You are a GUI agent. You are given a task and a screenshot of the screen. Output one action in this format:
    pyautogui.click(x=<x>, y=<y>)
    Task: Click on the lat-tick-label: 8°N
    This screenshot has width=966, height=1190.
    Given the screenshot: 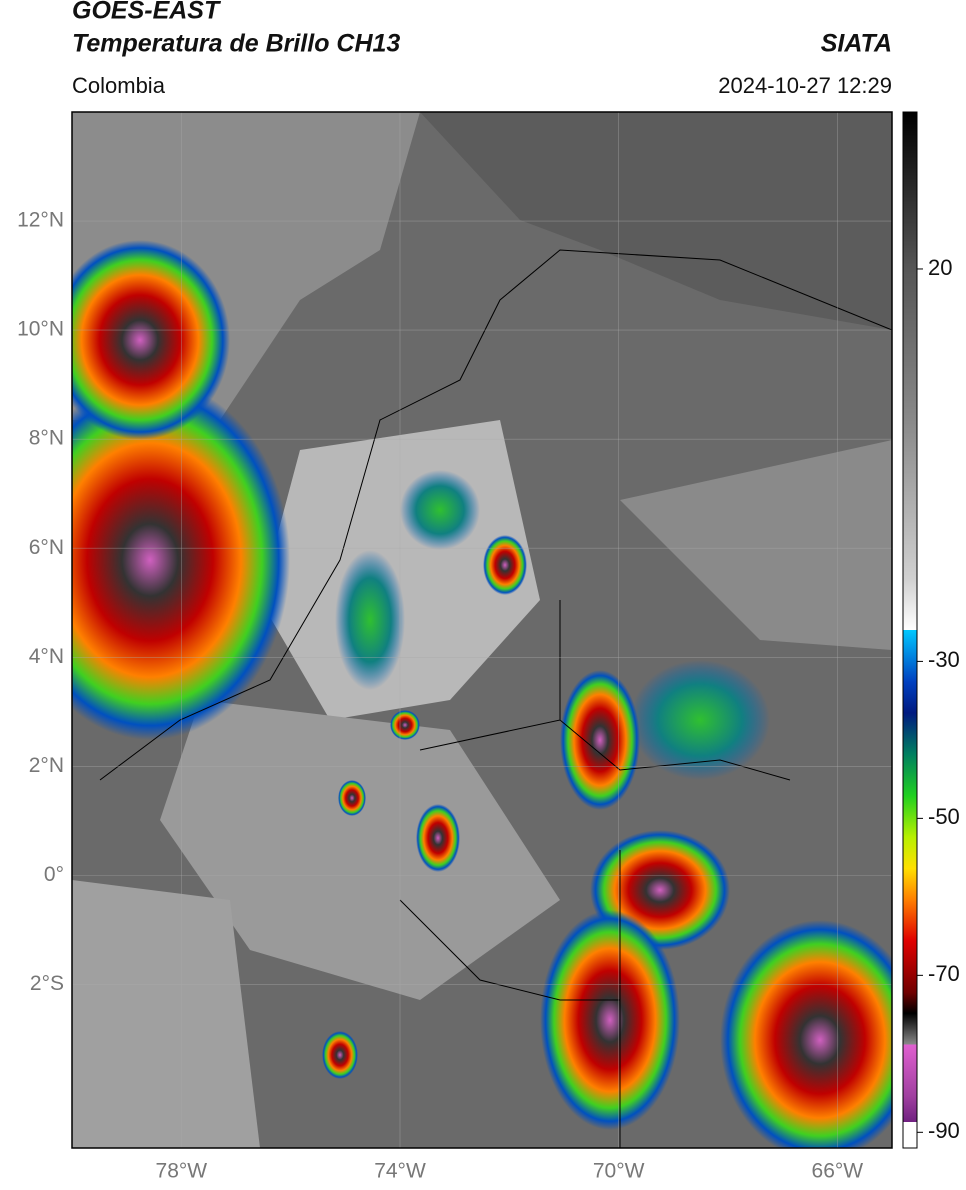 What is the action you would take?
    pyautogui.click(x=46, y=438)
    